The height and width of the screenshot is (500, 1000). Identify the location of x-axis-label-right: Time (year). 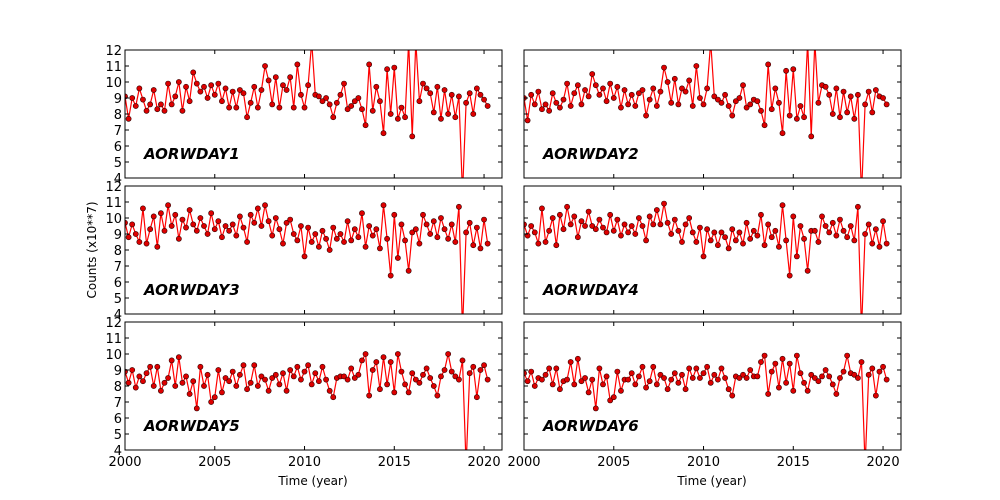
(711, 481).